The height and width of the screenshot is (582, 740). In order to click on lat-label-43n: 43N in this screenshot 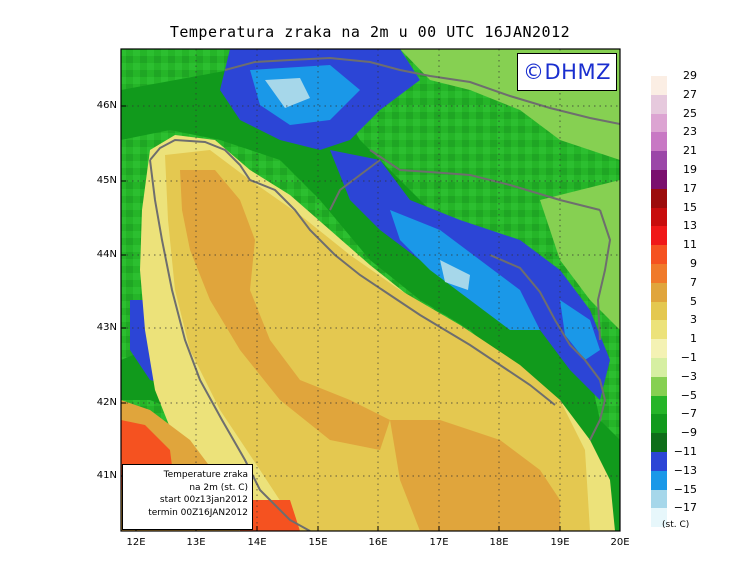, I will do `click(106, 327)`.